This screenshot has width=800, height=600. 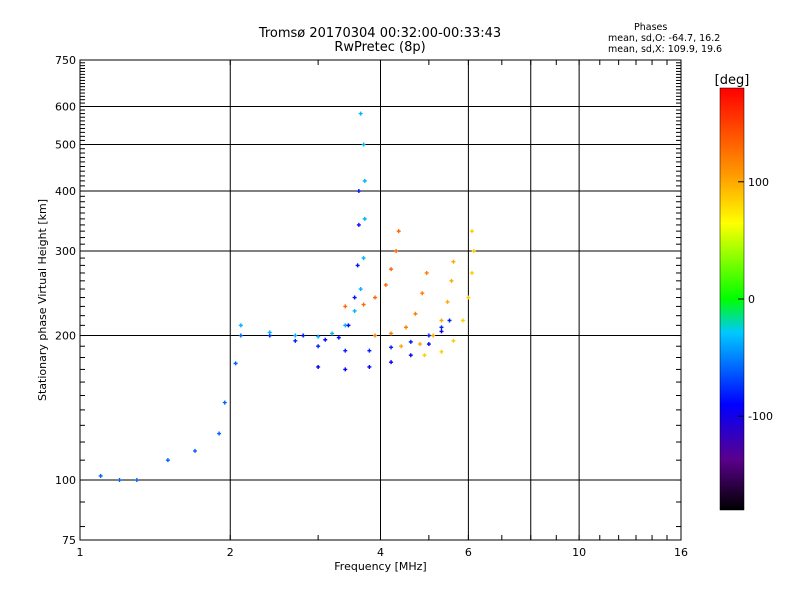 What do you see at coordinates (665, 49) in the screenshot?
I see `stats-x-mode: mean, sd,X: 109.9, 19.6` at bounding box center [665, 49].